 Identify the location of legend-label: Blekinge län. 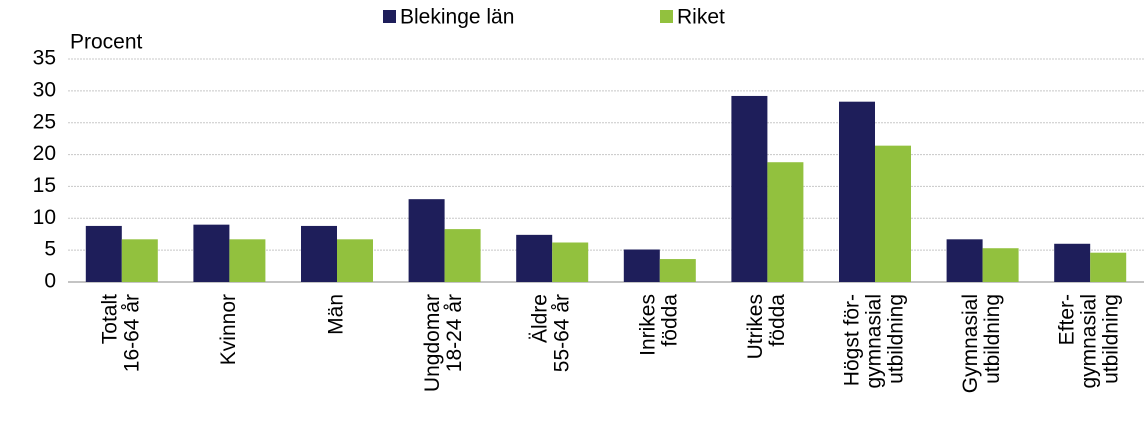
(457, 17).